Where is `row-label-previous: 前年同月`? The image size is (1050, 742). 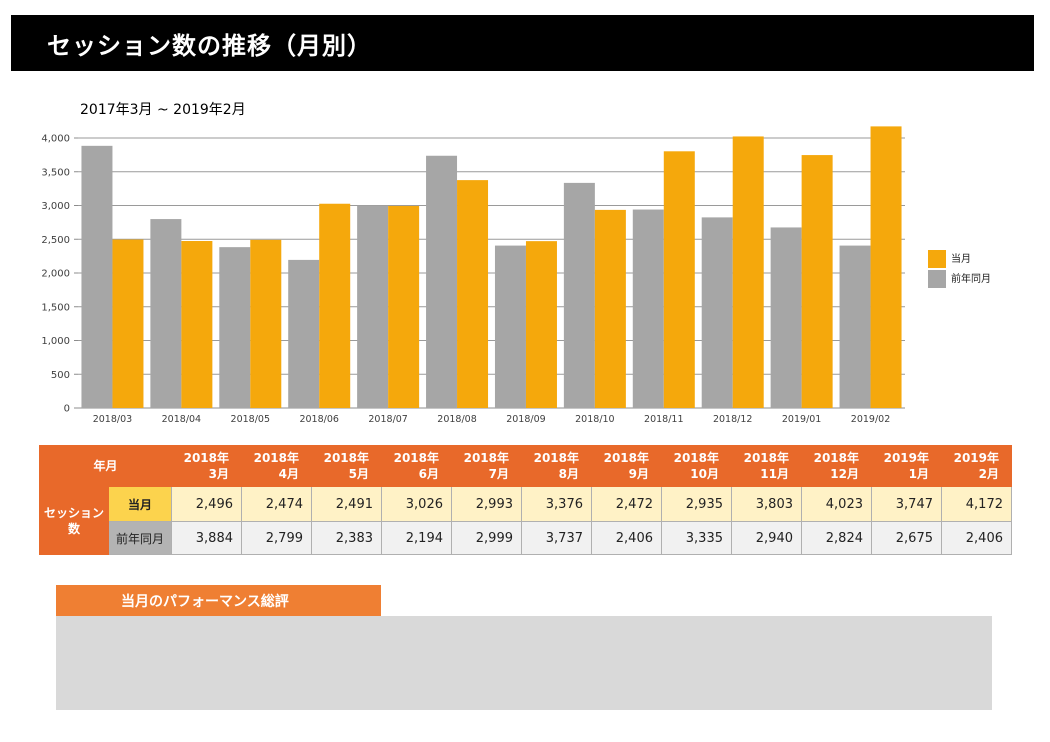
row-label-previous: 前年同月 is located at coordinates (140, 538).